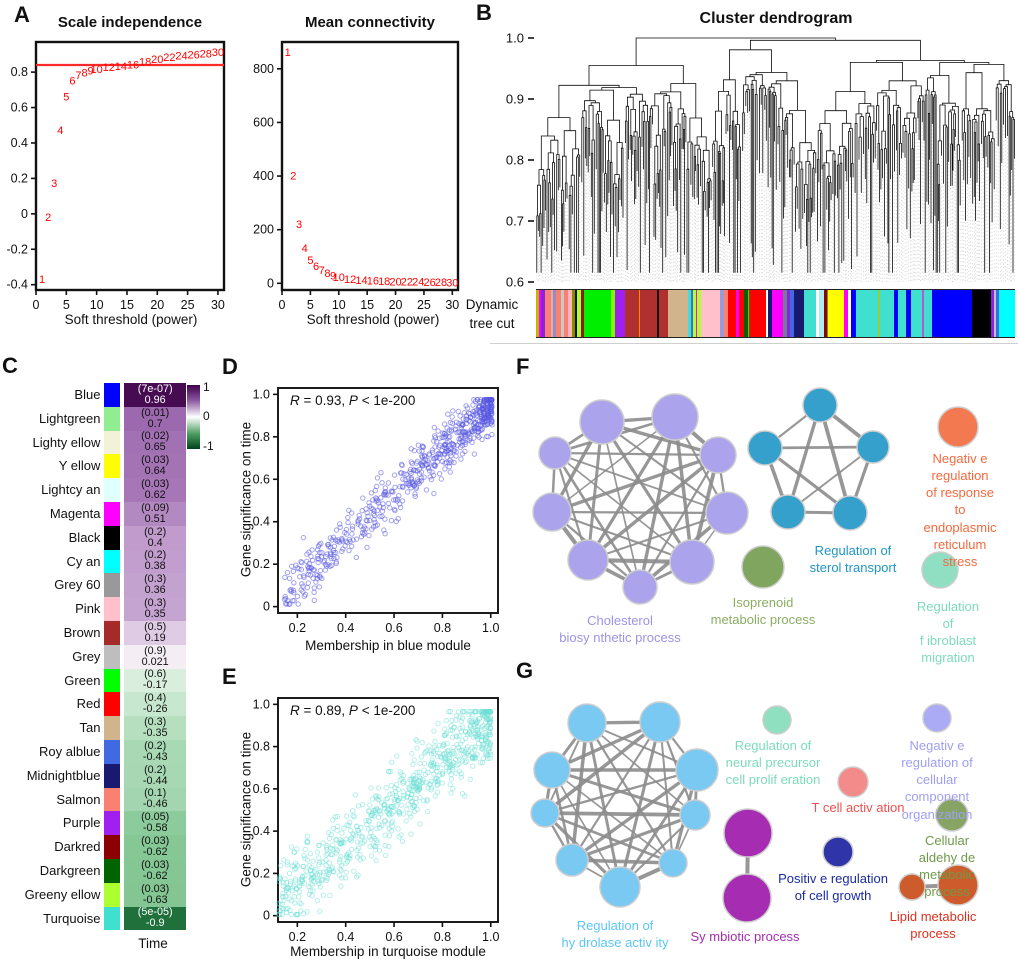  I want to click on tree-cut-label-line2: tree cut, so click(492, 323).